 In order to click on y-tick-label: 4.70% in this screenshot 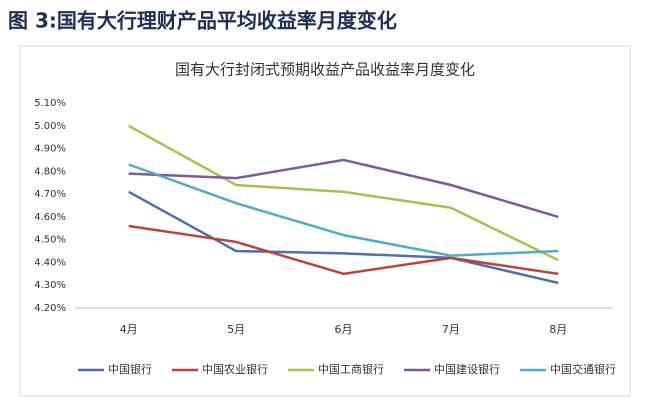, I will do `click(50, 194)`.